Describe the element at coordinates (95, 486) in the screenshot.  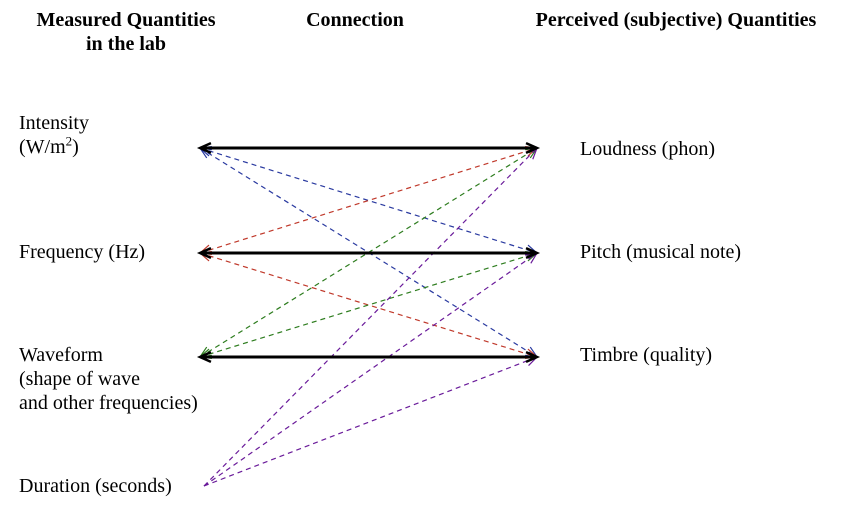
I see `duration-label: Duration (seconds)` at that location.